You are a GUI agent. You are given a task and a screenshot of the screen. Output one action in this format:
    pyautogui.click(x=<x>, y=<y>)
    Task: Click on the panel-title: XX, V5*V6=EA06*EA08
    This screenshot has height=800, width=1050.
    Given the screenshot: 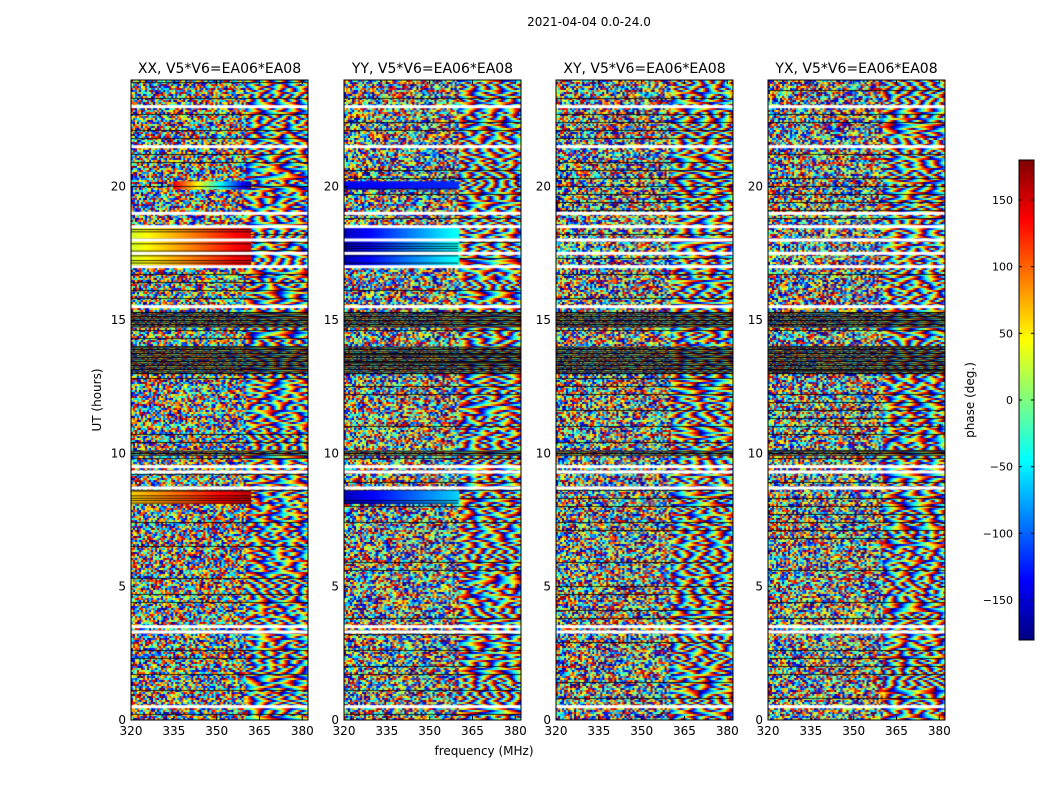 What is the action you would take?
    pyautogui.click(x=219, y=69)
    